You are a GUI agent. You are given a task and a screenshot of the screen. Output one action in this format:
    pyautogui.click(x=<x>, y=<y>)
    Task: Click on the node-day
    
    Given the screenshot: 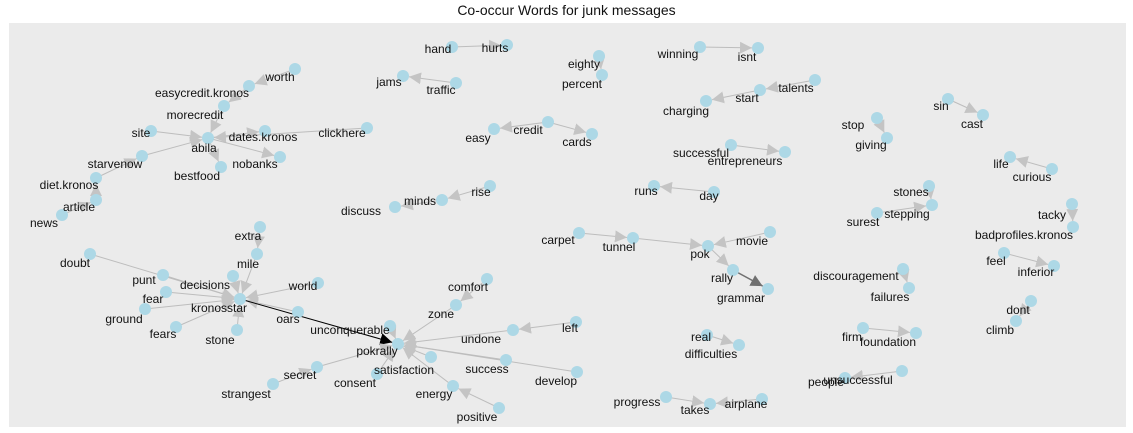 What is the action you would take?
    pyautogui.click(x=714, y=192)
    